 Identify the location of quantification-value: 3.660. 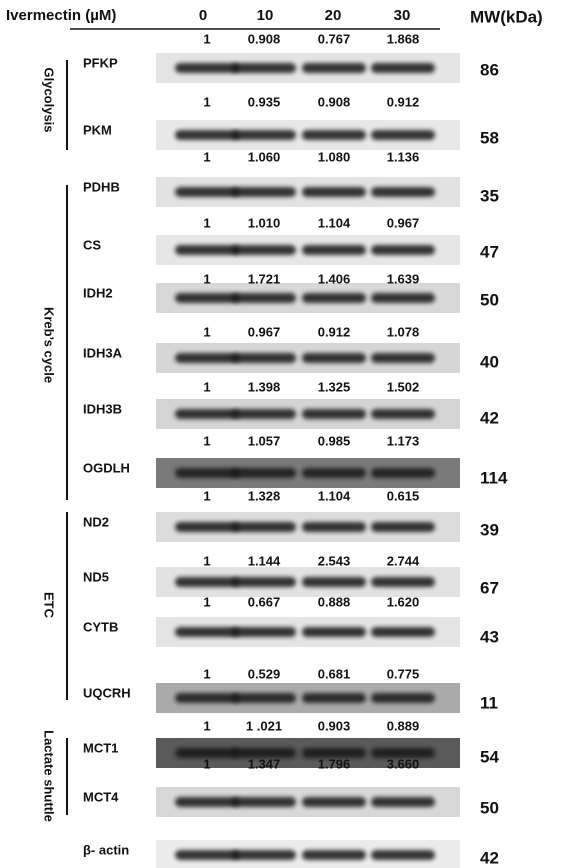
(403, 763).